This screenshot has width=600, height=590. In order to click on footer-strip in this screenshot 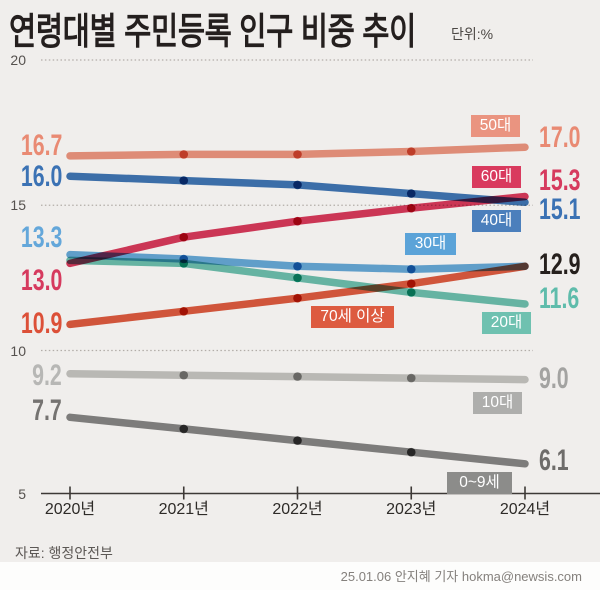, I will do `click(300, 576)`.